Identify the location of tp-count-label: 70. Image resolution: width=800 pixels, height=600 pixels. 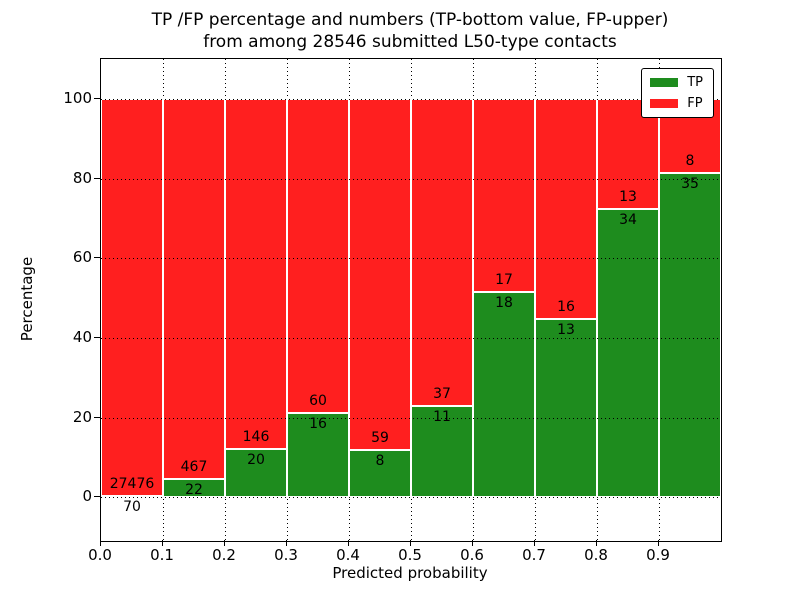
(132, 507).